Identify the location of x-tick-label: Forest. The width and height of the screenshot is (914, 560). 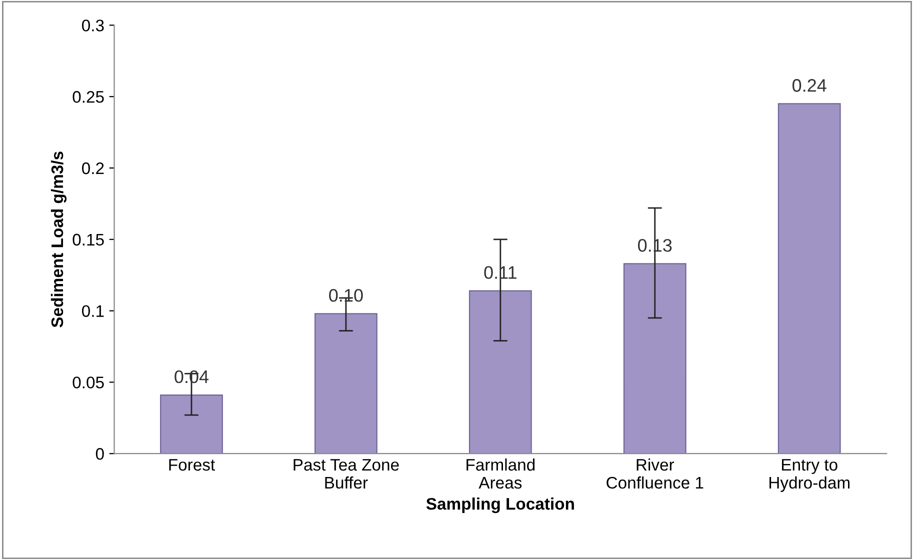
(192, 465).